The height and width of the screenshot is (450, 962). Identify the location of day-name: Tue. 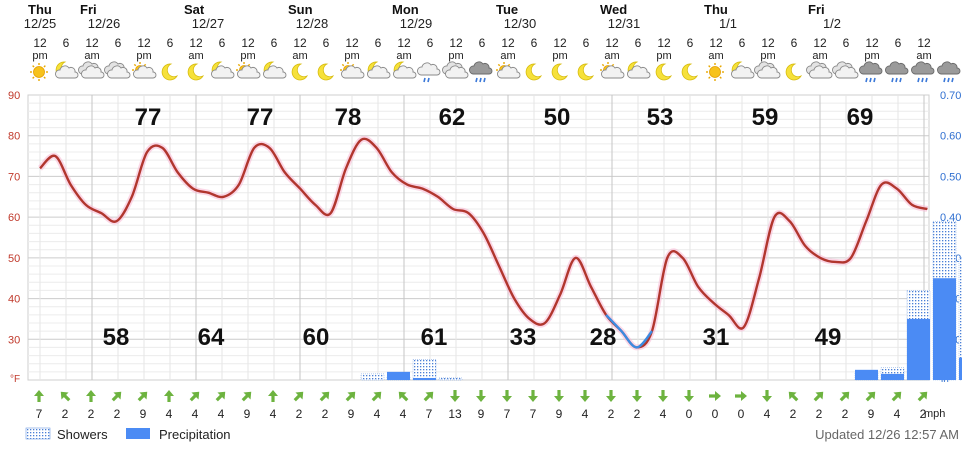
(507, 9).